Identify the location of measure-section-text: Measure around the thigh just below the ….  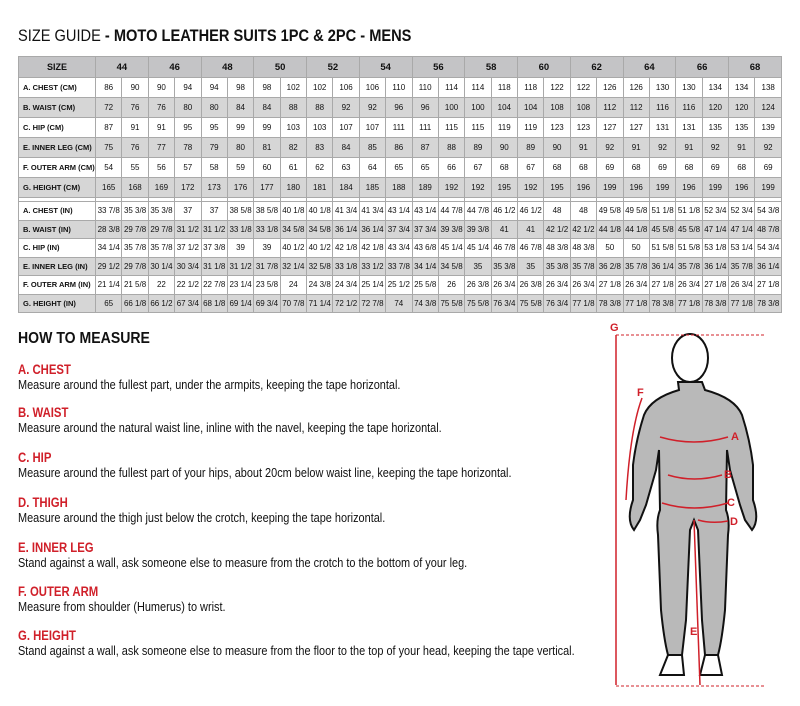
(202, 517).